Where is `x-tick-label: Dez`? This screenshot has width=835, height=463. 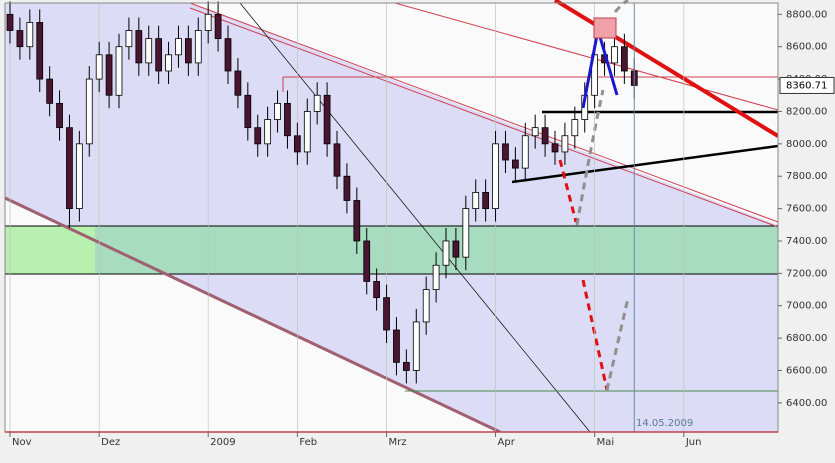
x-tick-label: Dez is located at coordinates (110, 442).